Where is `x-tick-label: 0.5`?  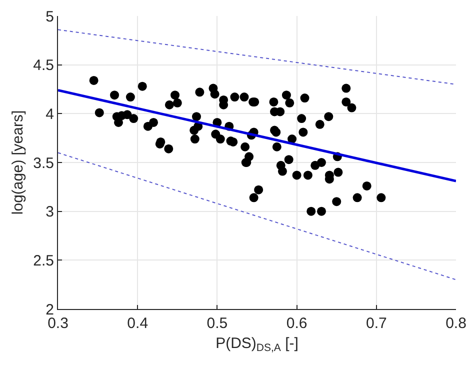
x-tick-label: 0.5 is located at coordinates (217, 323).